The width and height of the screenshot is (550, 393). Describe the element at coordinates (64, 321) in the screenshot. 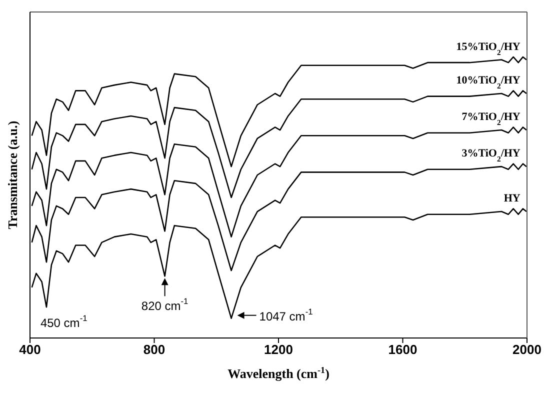

I see `annotation: 450 cm$^{-1}$` at that location.